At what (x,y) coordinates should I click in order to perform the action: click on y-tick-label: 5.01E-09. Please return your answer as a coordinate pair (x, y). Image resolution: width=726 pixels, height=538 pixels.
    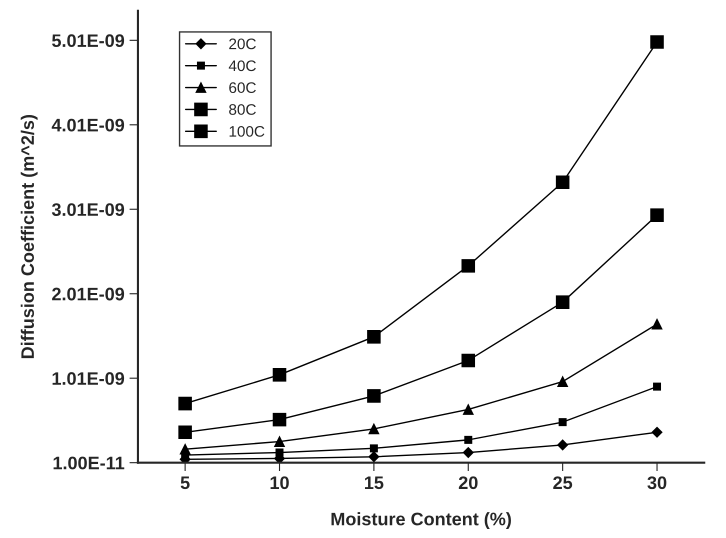
    Looking at the image, I should click on (88, 41).